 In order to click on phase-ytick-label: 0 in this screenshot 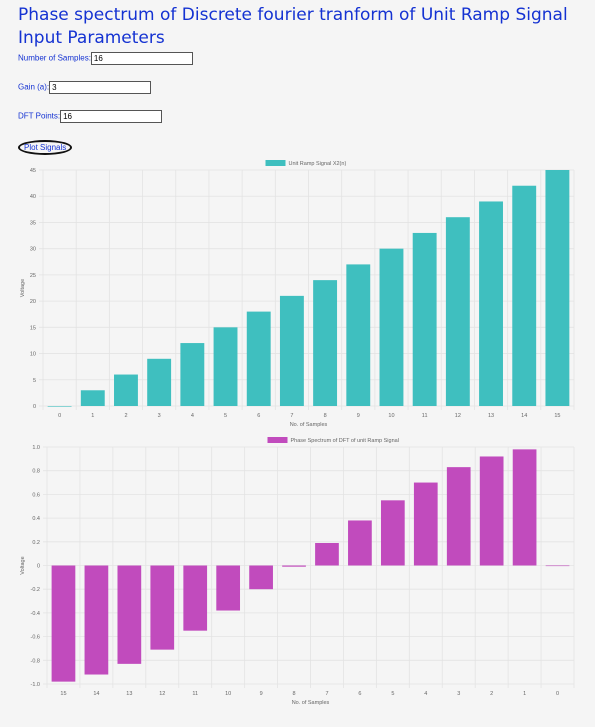, I will do `click(38, 567)`.